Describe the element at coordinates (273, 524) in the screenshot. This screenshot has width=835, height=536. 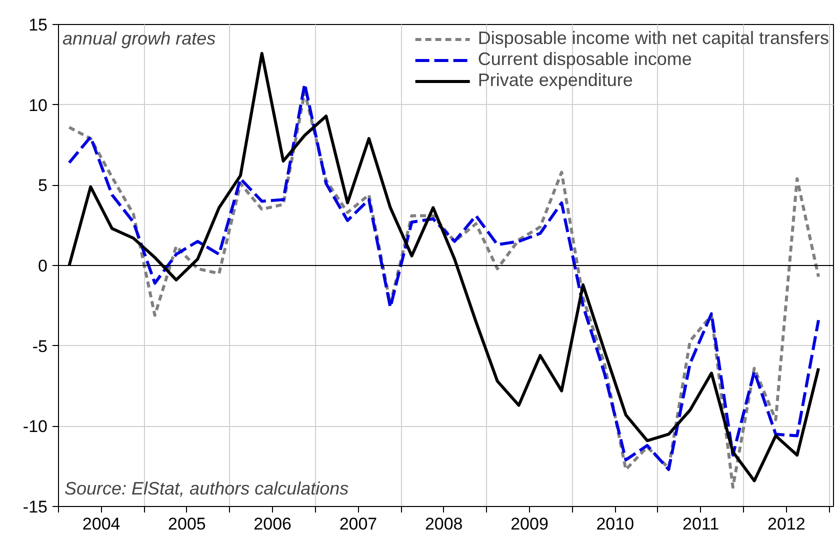
I see `x-tick-label: 2006` at that location.